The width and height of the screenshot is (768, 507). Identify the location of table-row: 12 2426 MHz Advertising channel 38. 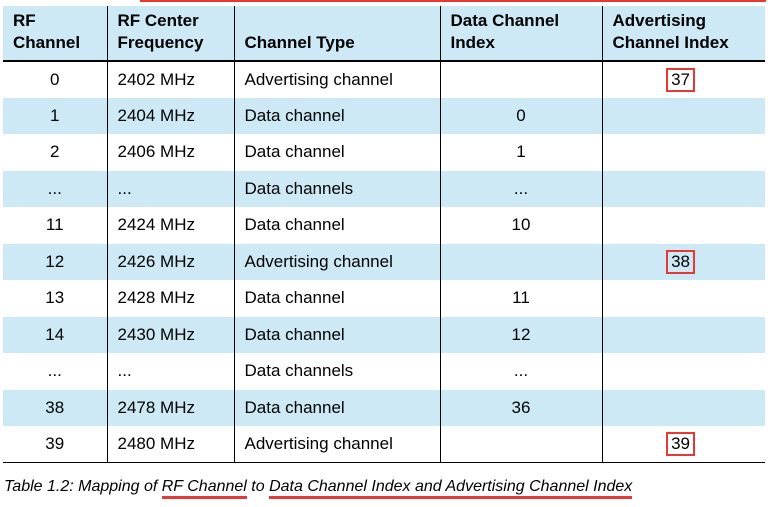
(384, 261).